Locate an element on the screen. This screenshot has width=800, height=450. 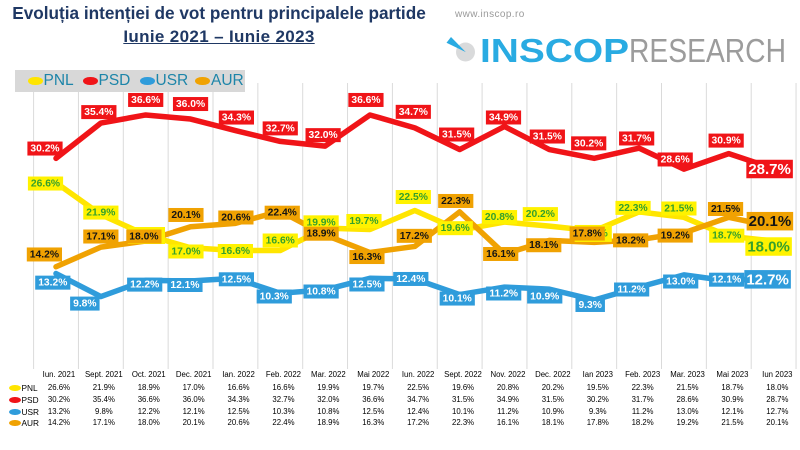
table-cell-psd-0: 30.2% is located at coordinates (58, 399).